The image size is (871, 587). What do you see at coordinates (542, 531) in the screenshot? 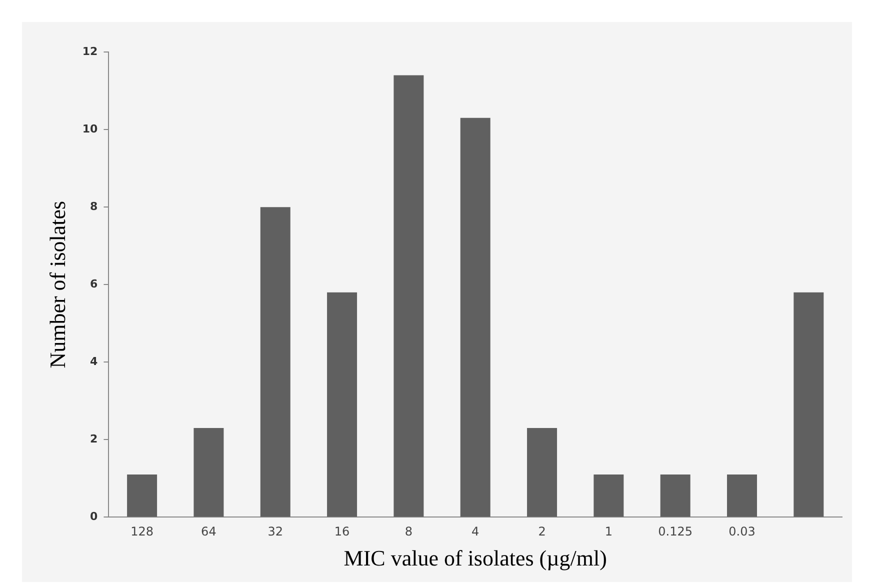
I see `x-tick-label: 2` at bounding box center [542, 531].